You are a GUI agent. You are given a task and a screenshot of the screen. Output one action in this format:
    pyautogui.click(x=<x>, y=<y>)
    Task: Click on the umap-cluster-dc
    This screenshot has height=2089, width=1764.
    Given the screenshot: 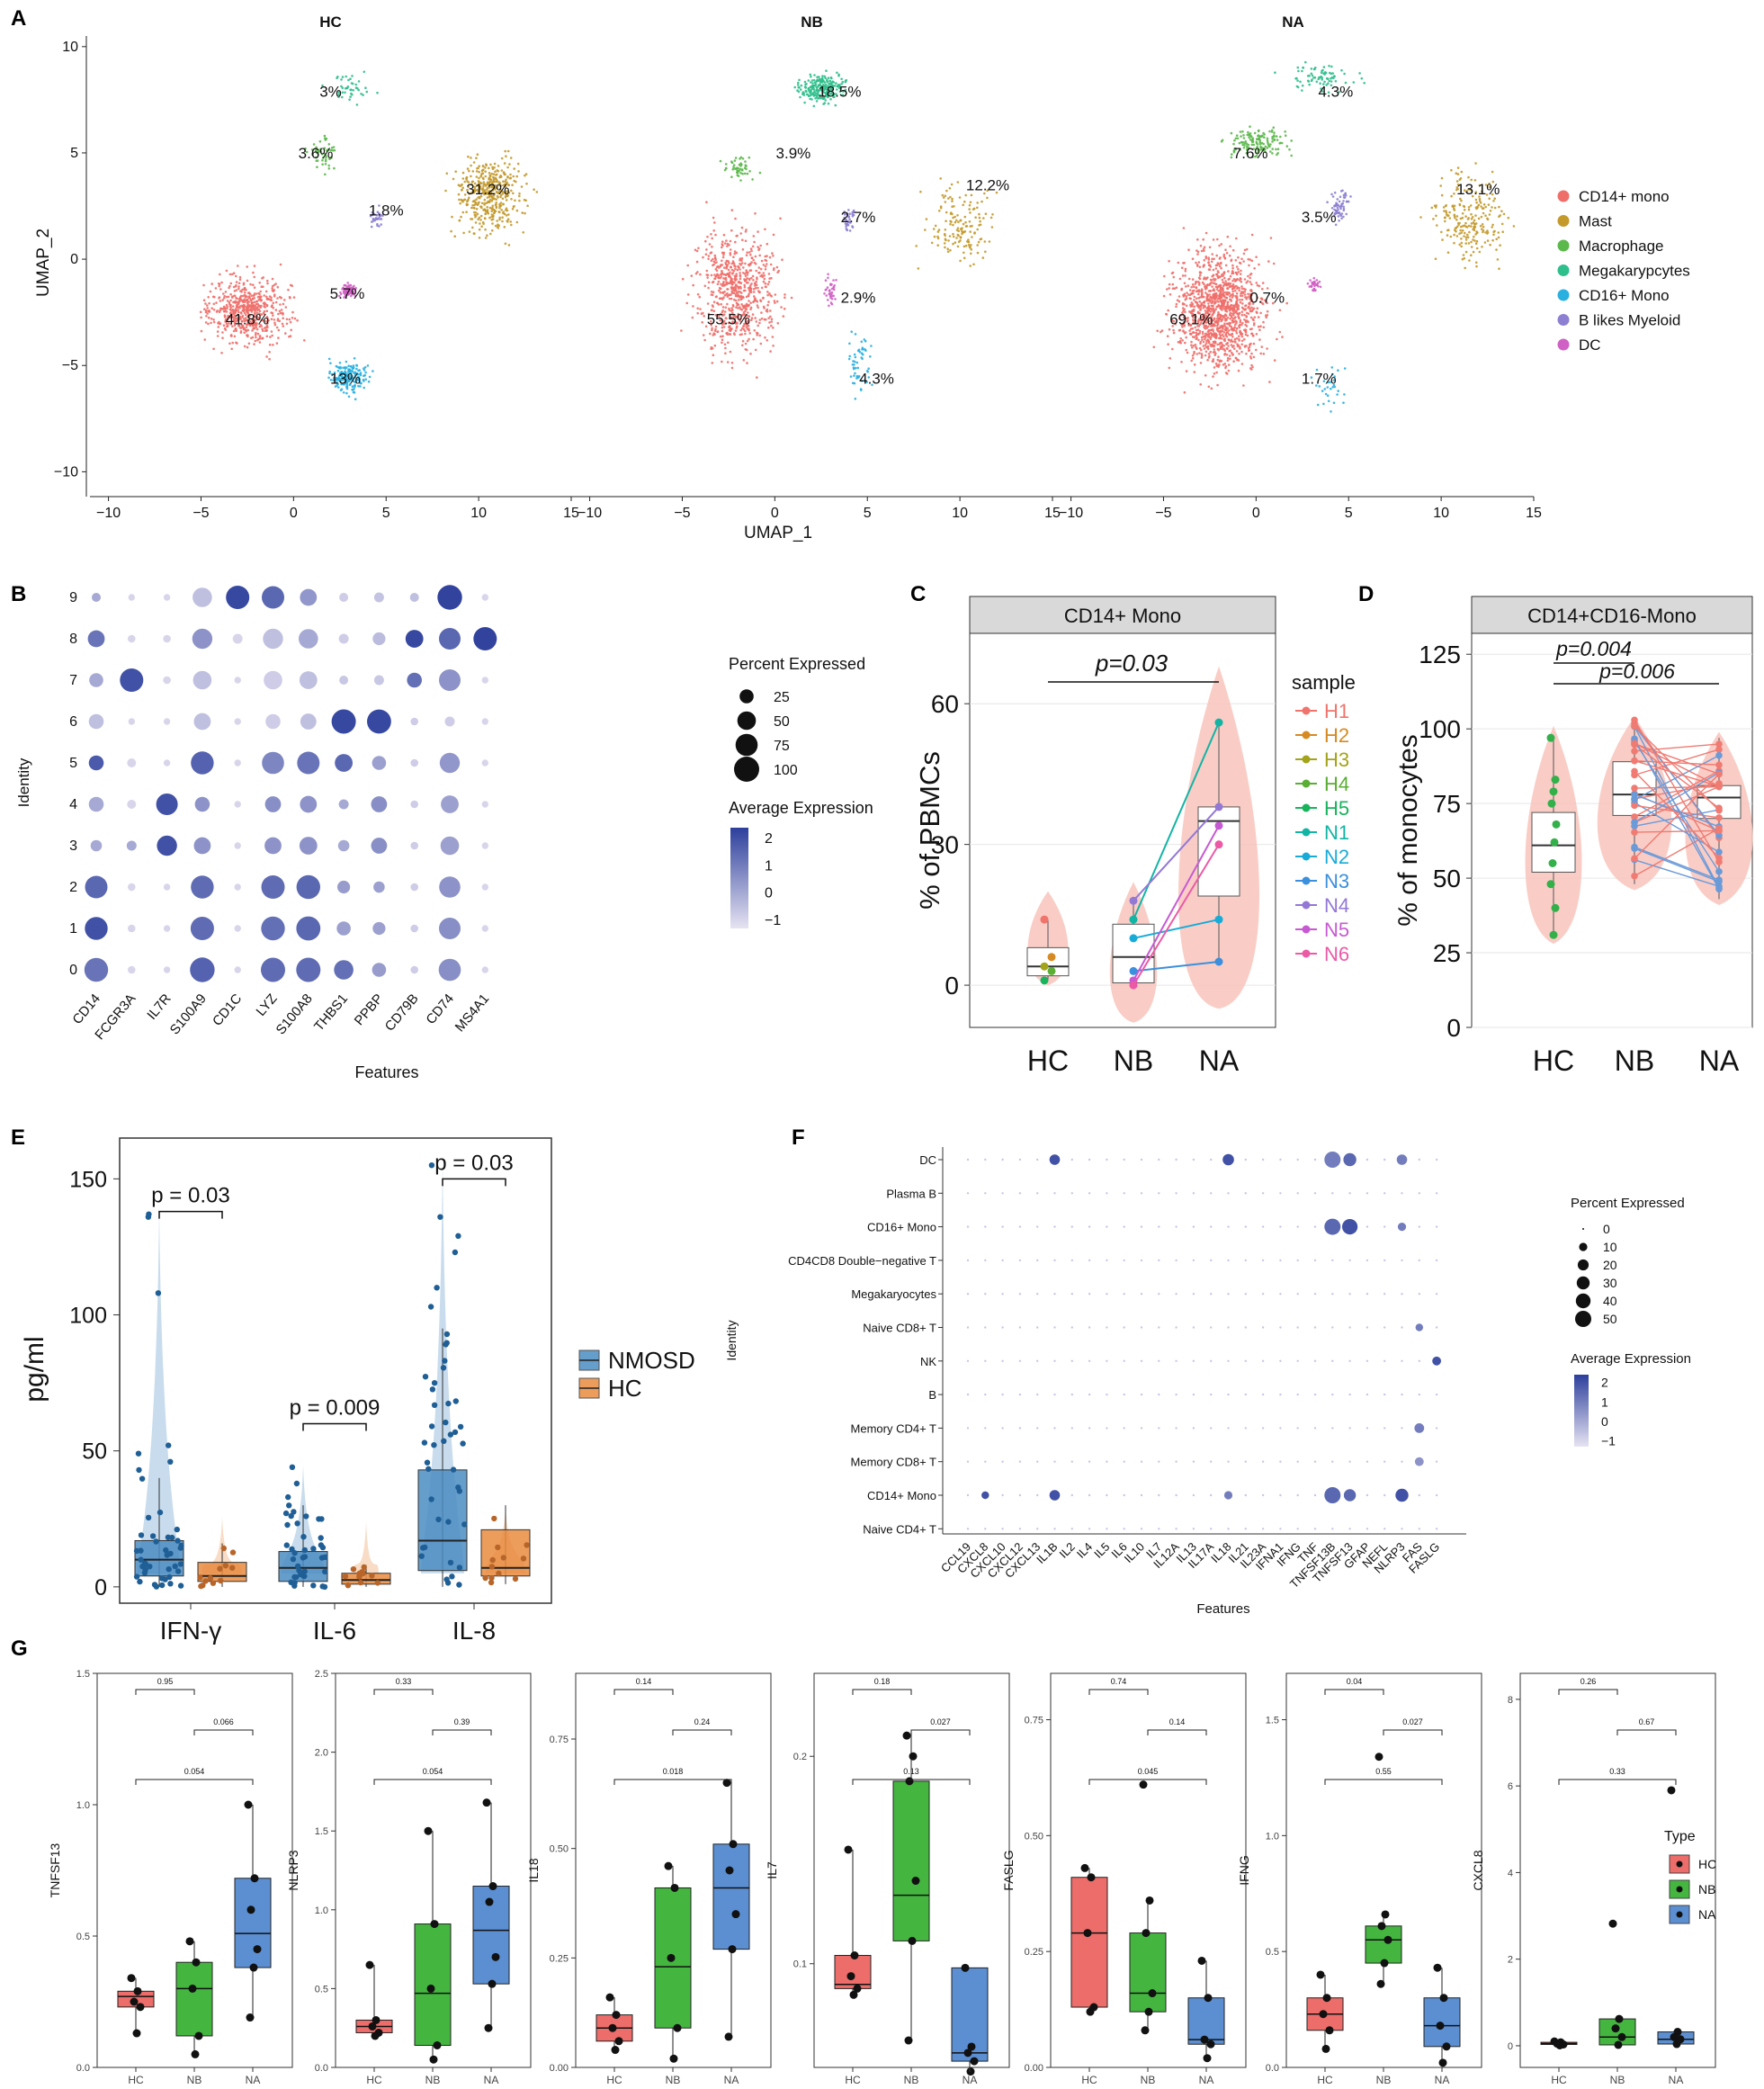 What is the action you would take?
    pyautogui.click(x=1314, y=284)
    